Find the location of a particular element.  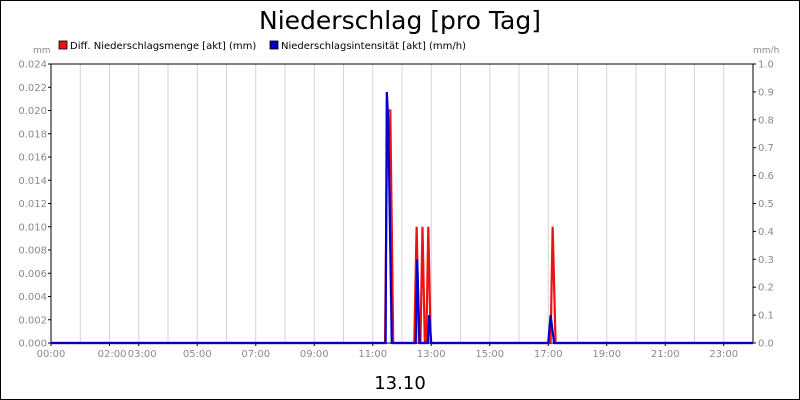

legend-label: Diff. Niederschlagsmenge [akt] (mm) is located at coordinates (163, 46).